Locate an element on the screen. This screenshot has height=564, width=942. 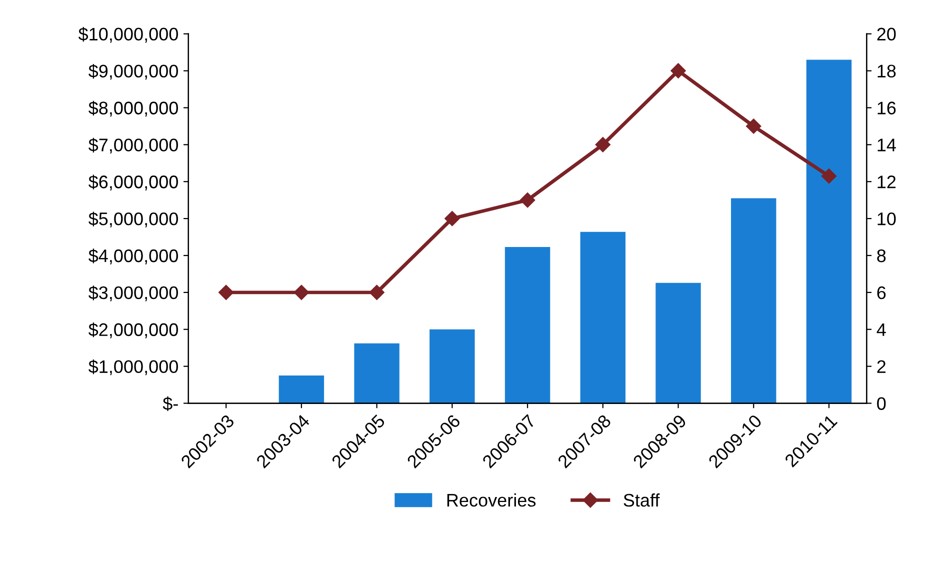
y-tick-label: $8,000,000 is located at coordinates (133, 108).